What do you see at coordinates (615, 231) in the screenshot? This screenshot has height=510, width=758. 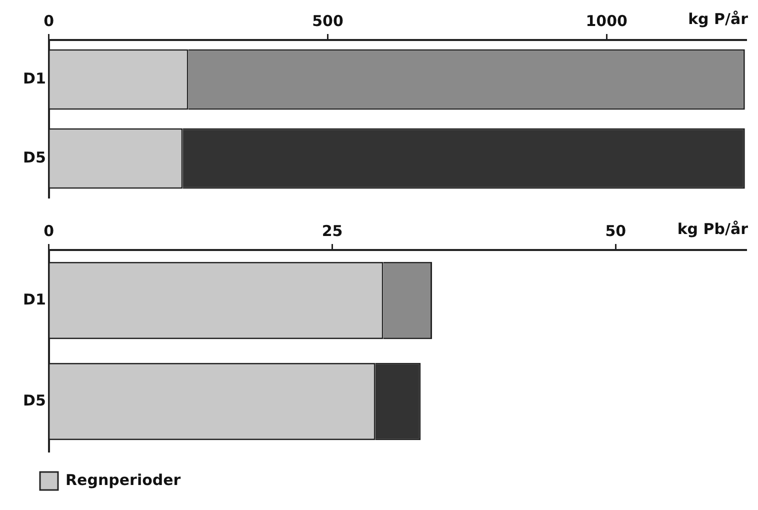 I see `x-tick-label: 50` at bounding box center [615, 231].